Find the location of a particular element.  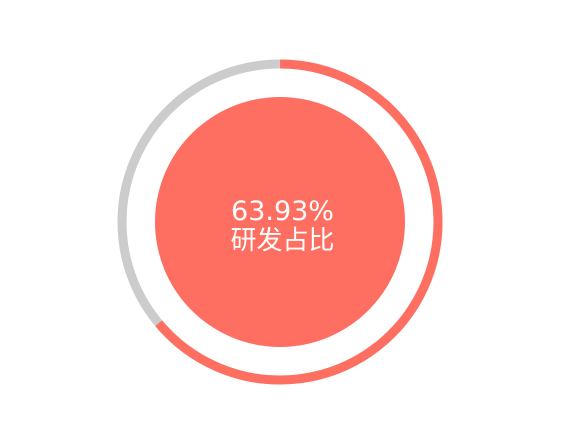

percent-label: 63.93% is located at coordinates (282, 211).